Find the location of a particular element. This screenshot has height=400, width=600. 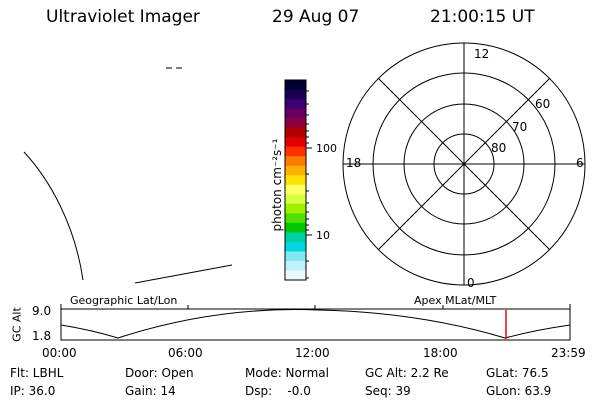

colorbar-unit-label: photon cm⁻²s⁻¹ is located at coordinates (277, 185).